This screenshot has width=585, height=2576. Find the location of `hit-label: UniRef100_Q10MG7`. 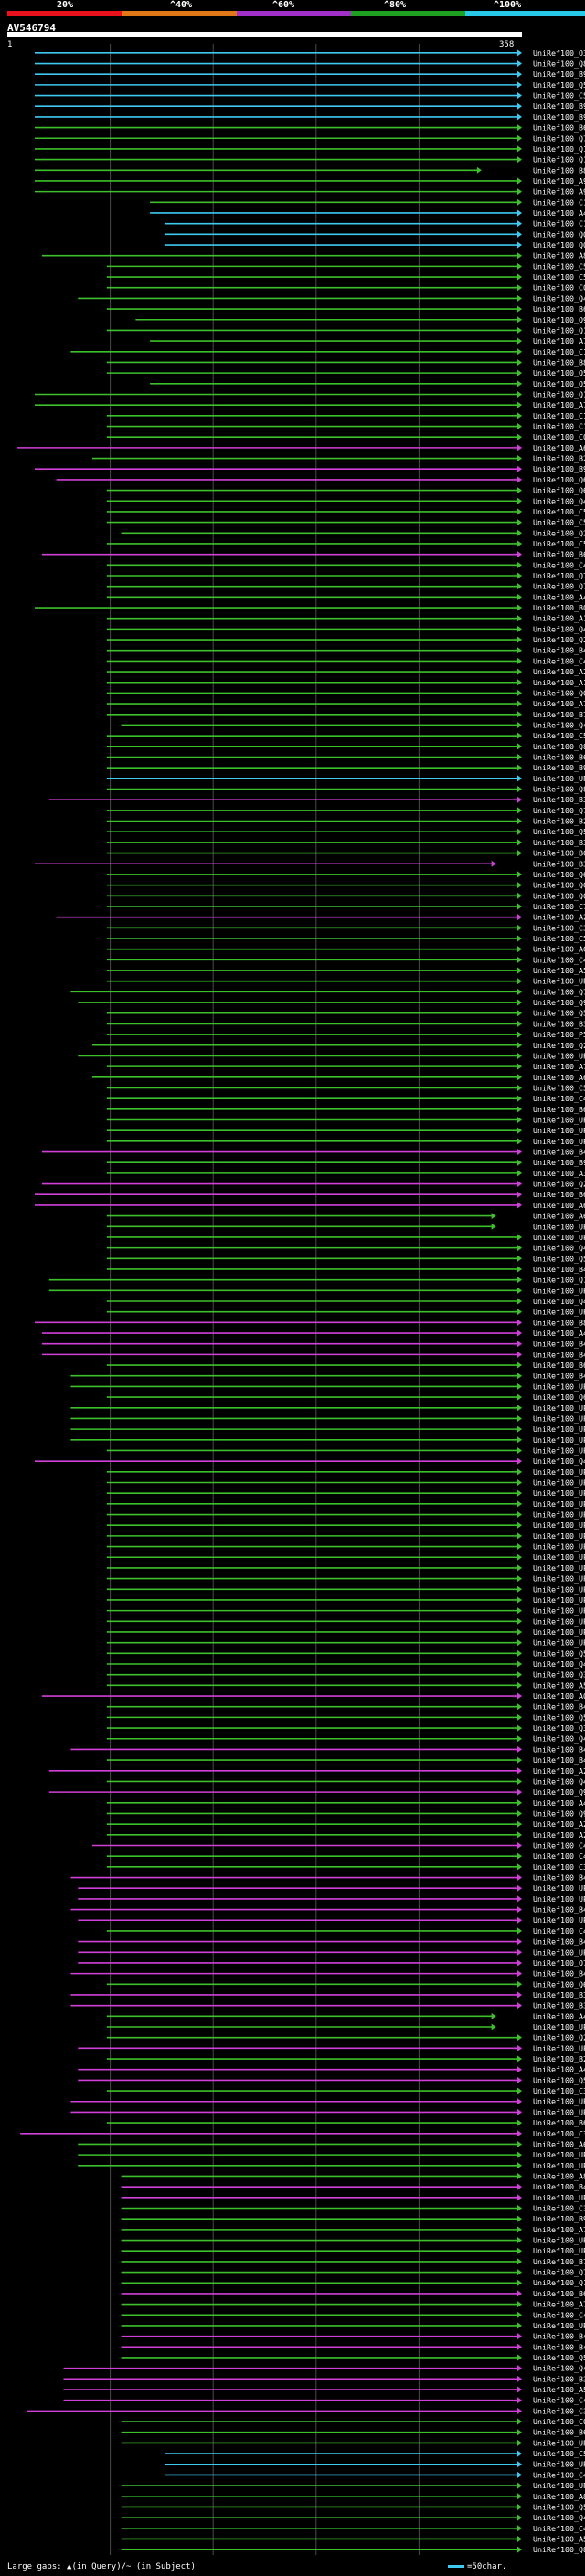

hit-label: UniRef100_Q10MG7 is located at coordinates (559, 149).